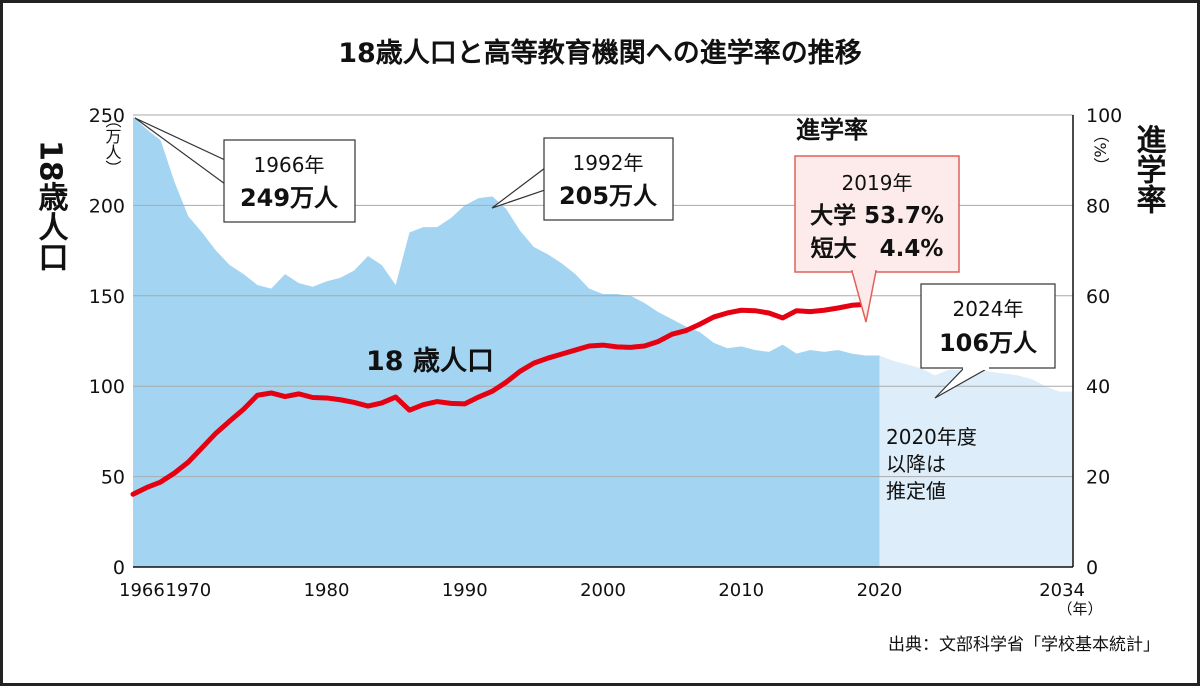  What do you see at coordinates (107, 206) in the screenshot?
I see `left-tick-label: 200` at bounding box center [107, 206].